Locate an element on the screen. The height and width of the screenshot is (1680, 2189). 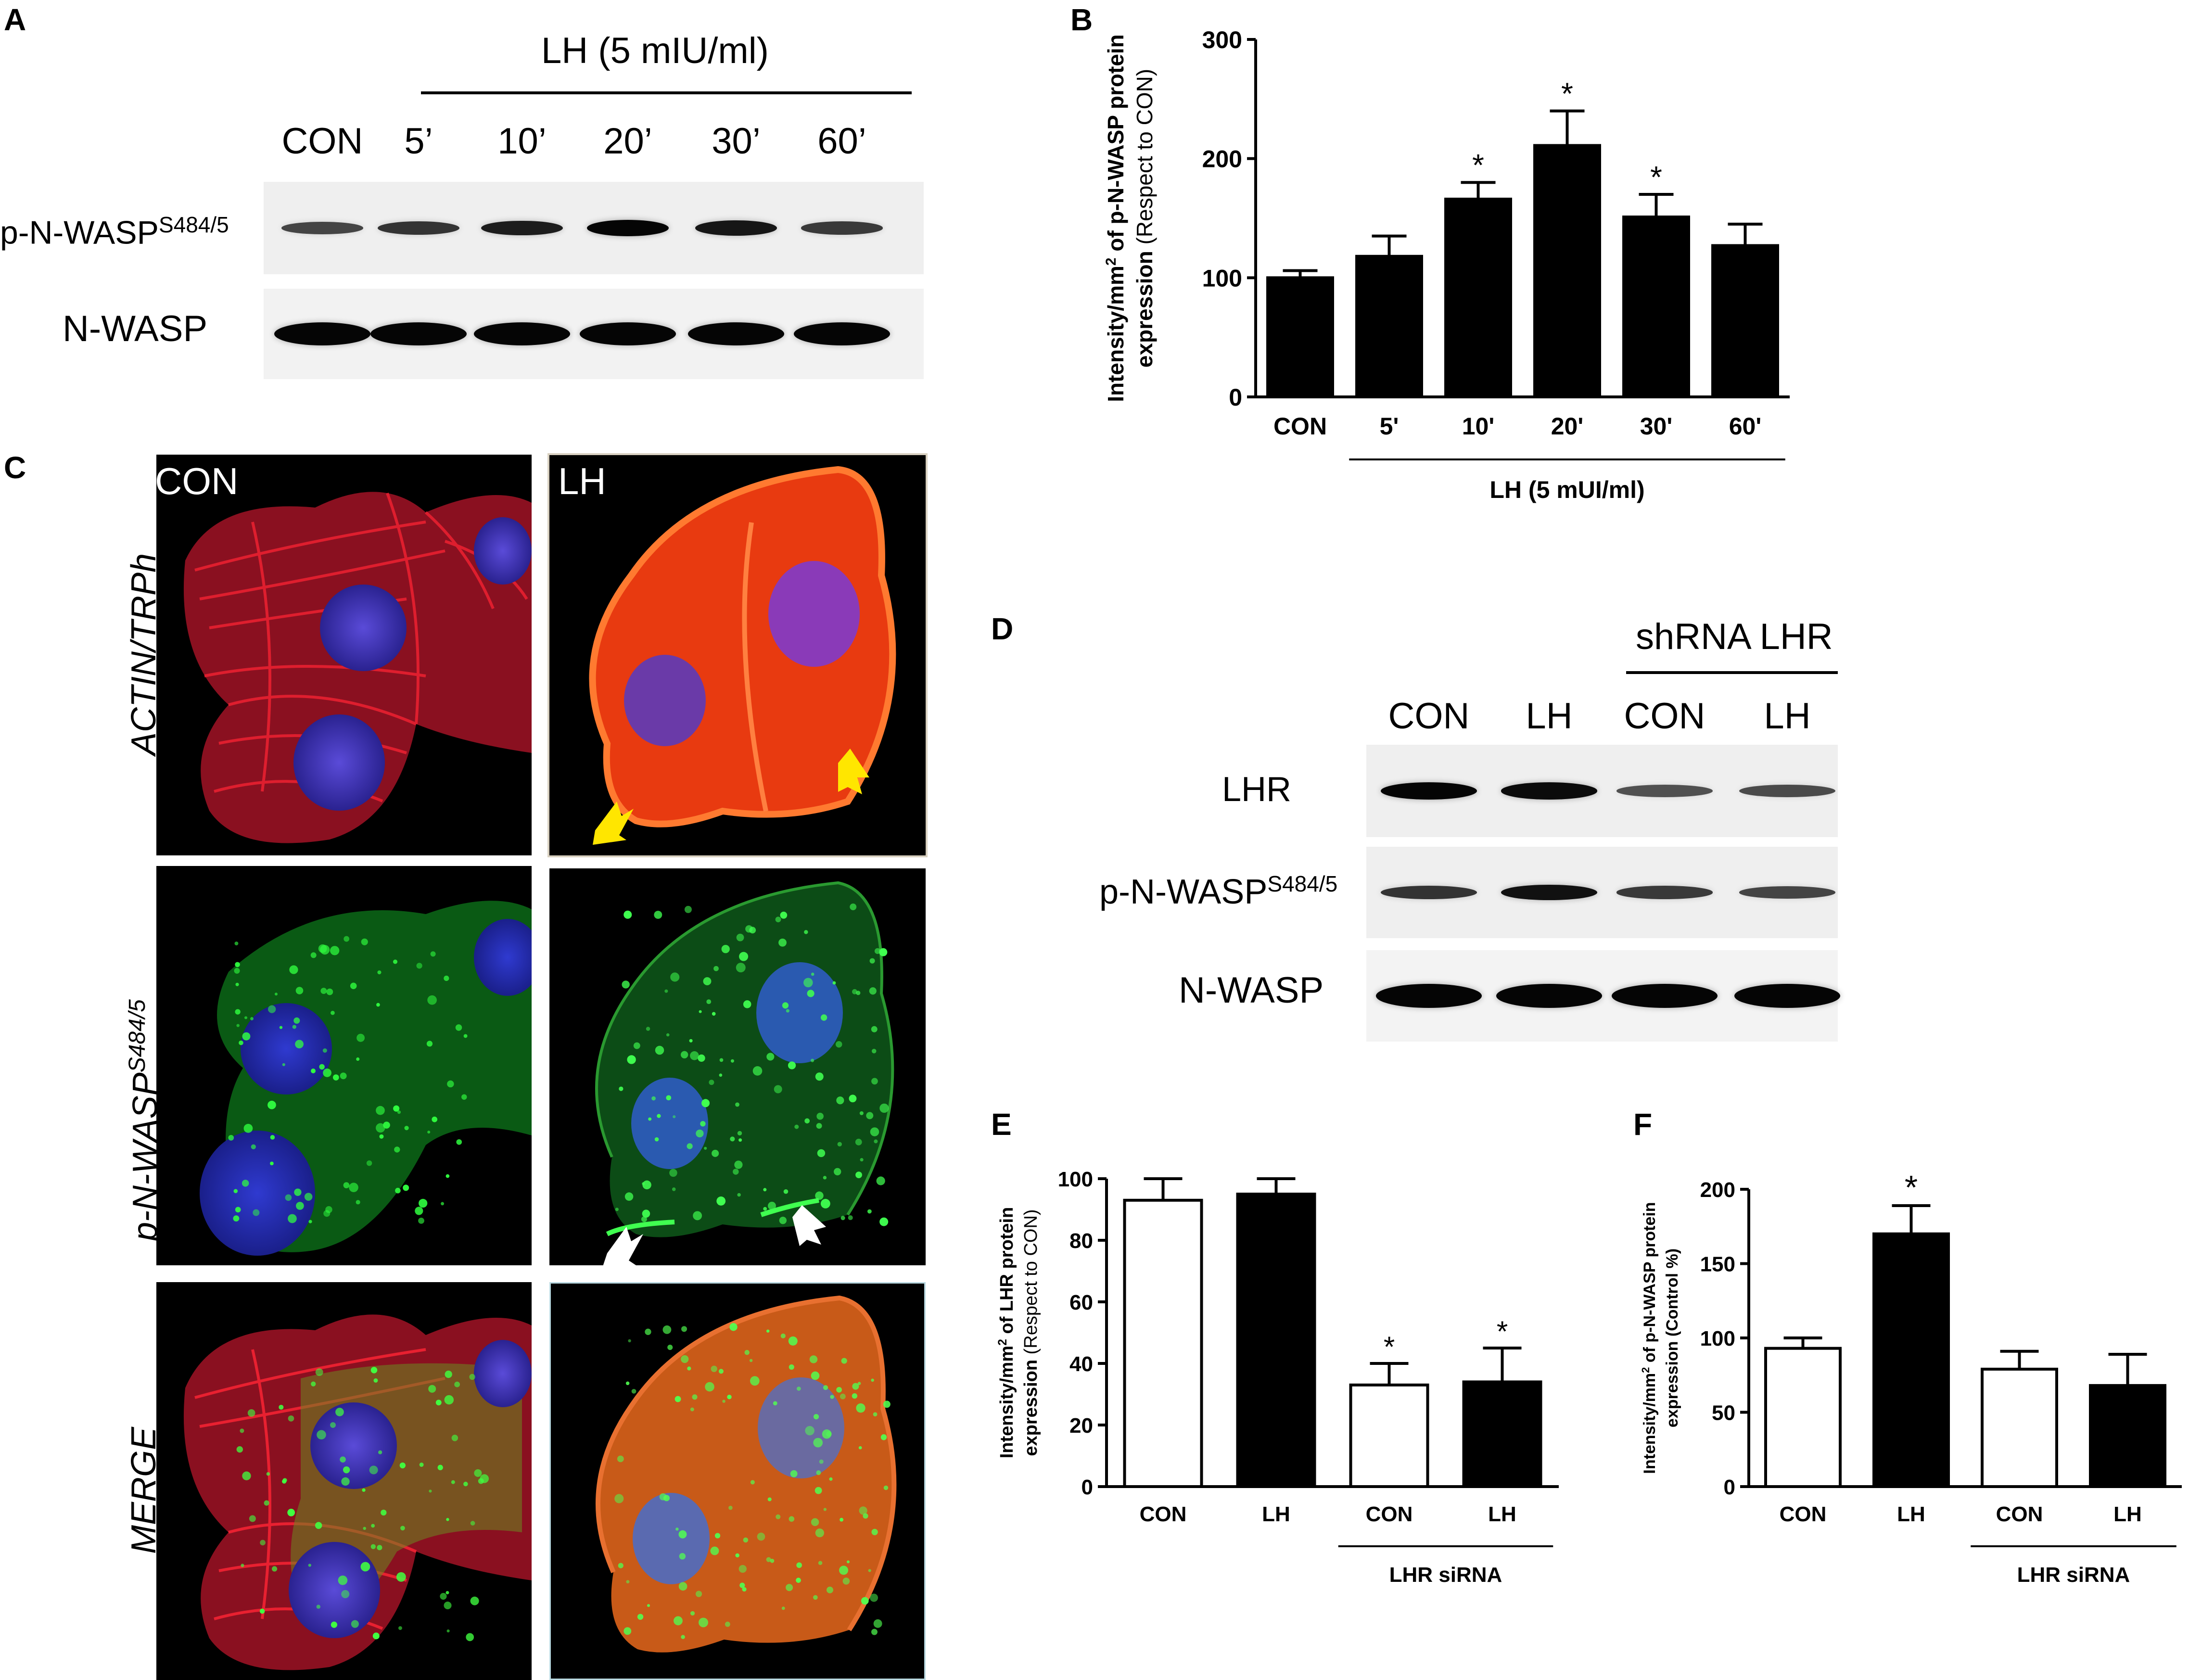
y-tick-label: 100 is located at coordinates (1075, 1180).